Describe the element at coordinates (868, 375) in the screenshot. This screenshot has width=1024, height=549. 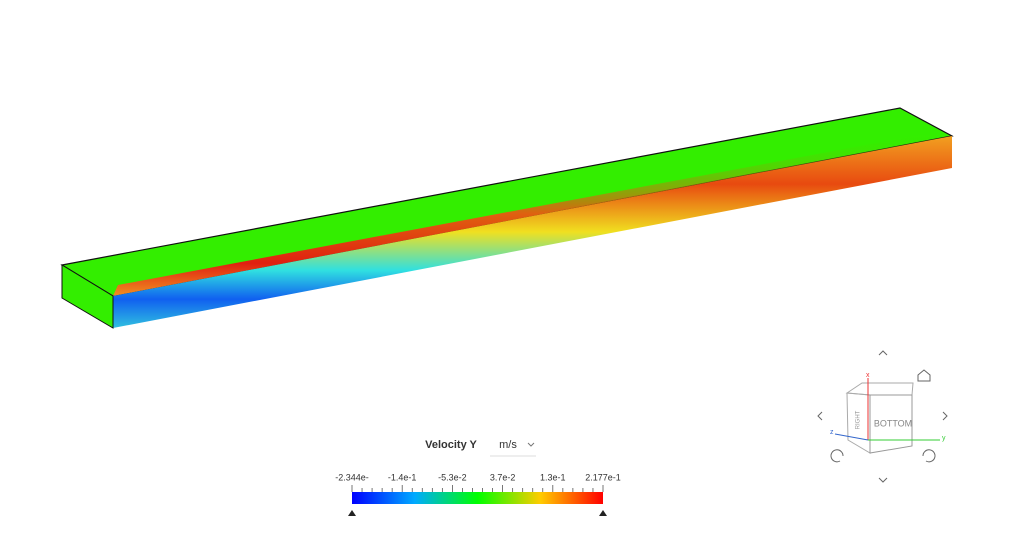
I see `axis-label: x` at that location.